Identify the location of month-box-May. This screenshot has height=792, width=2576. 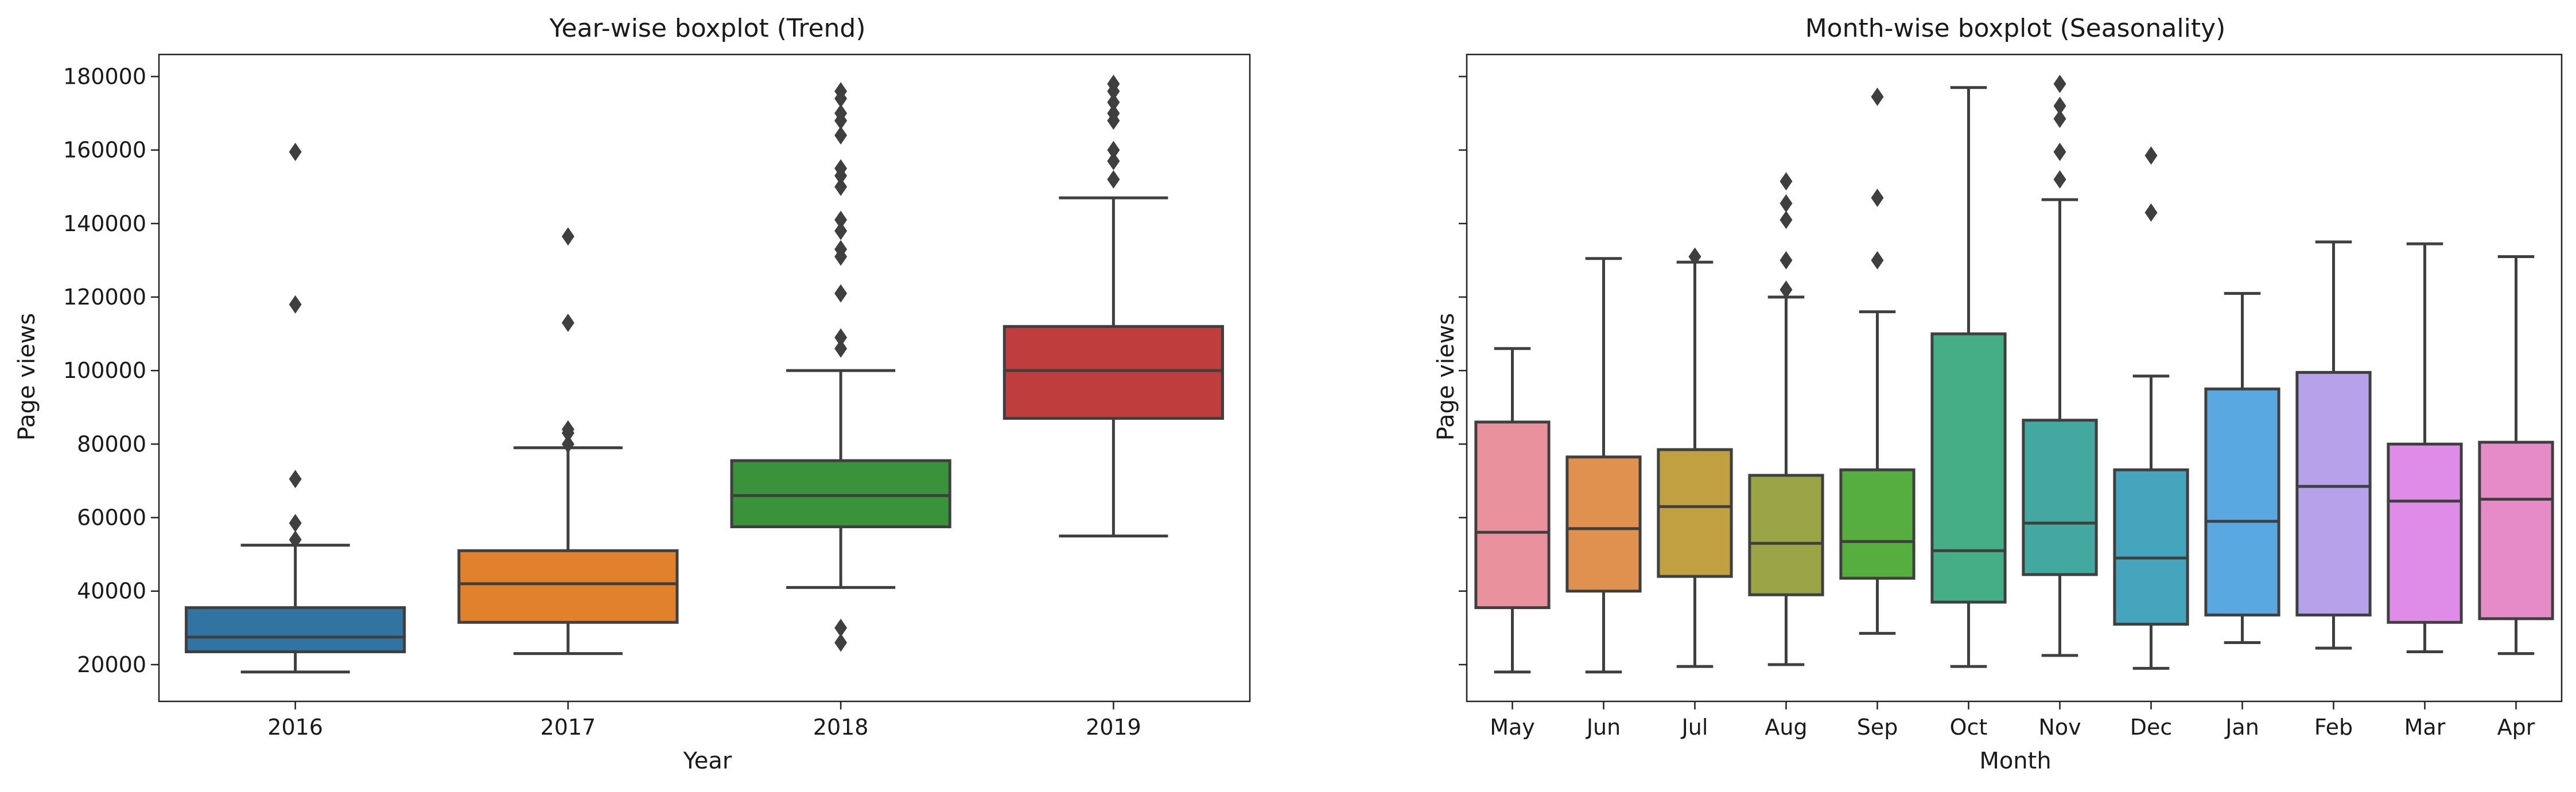
(1512, 511).